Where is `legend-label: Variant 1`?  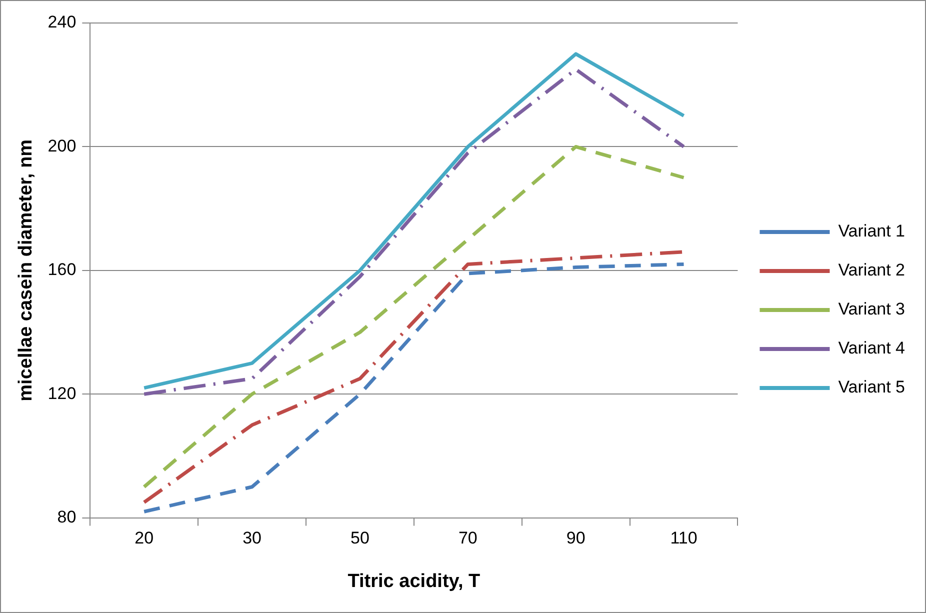 legend-label: Variant 1 is located at coordinates (871, 231).